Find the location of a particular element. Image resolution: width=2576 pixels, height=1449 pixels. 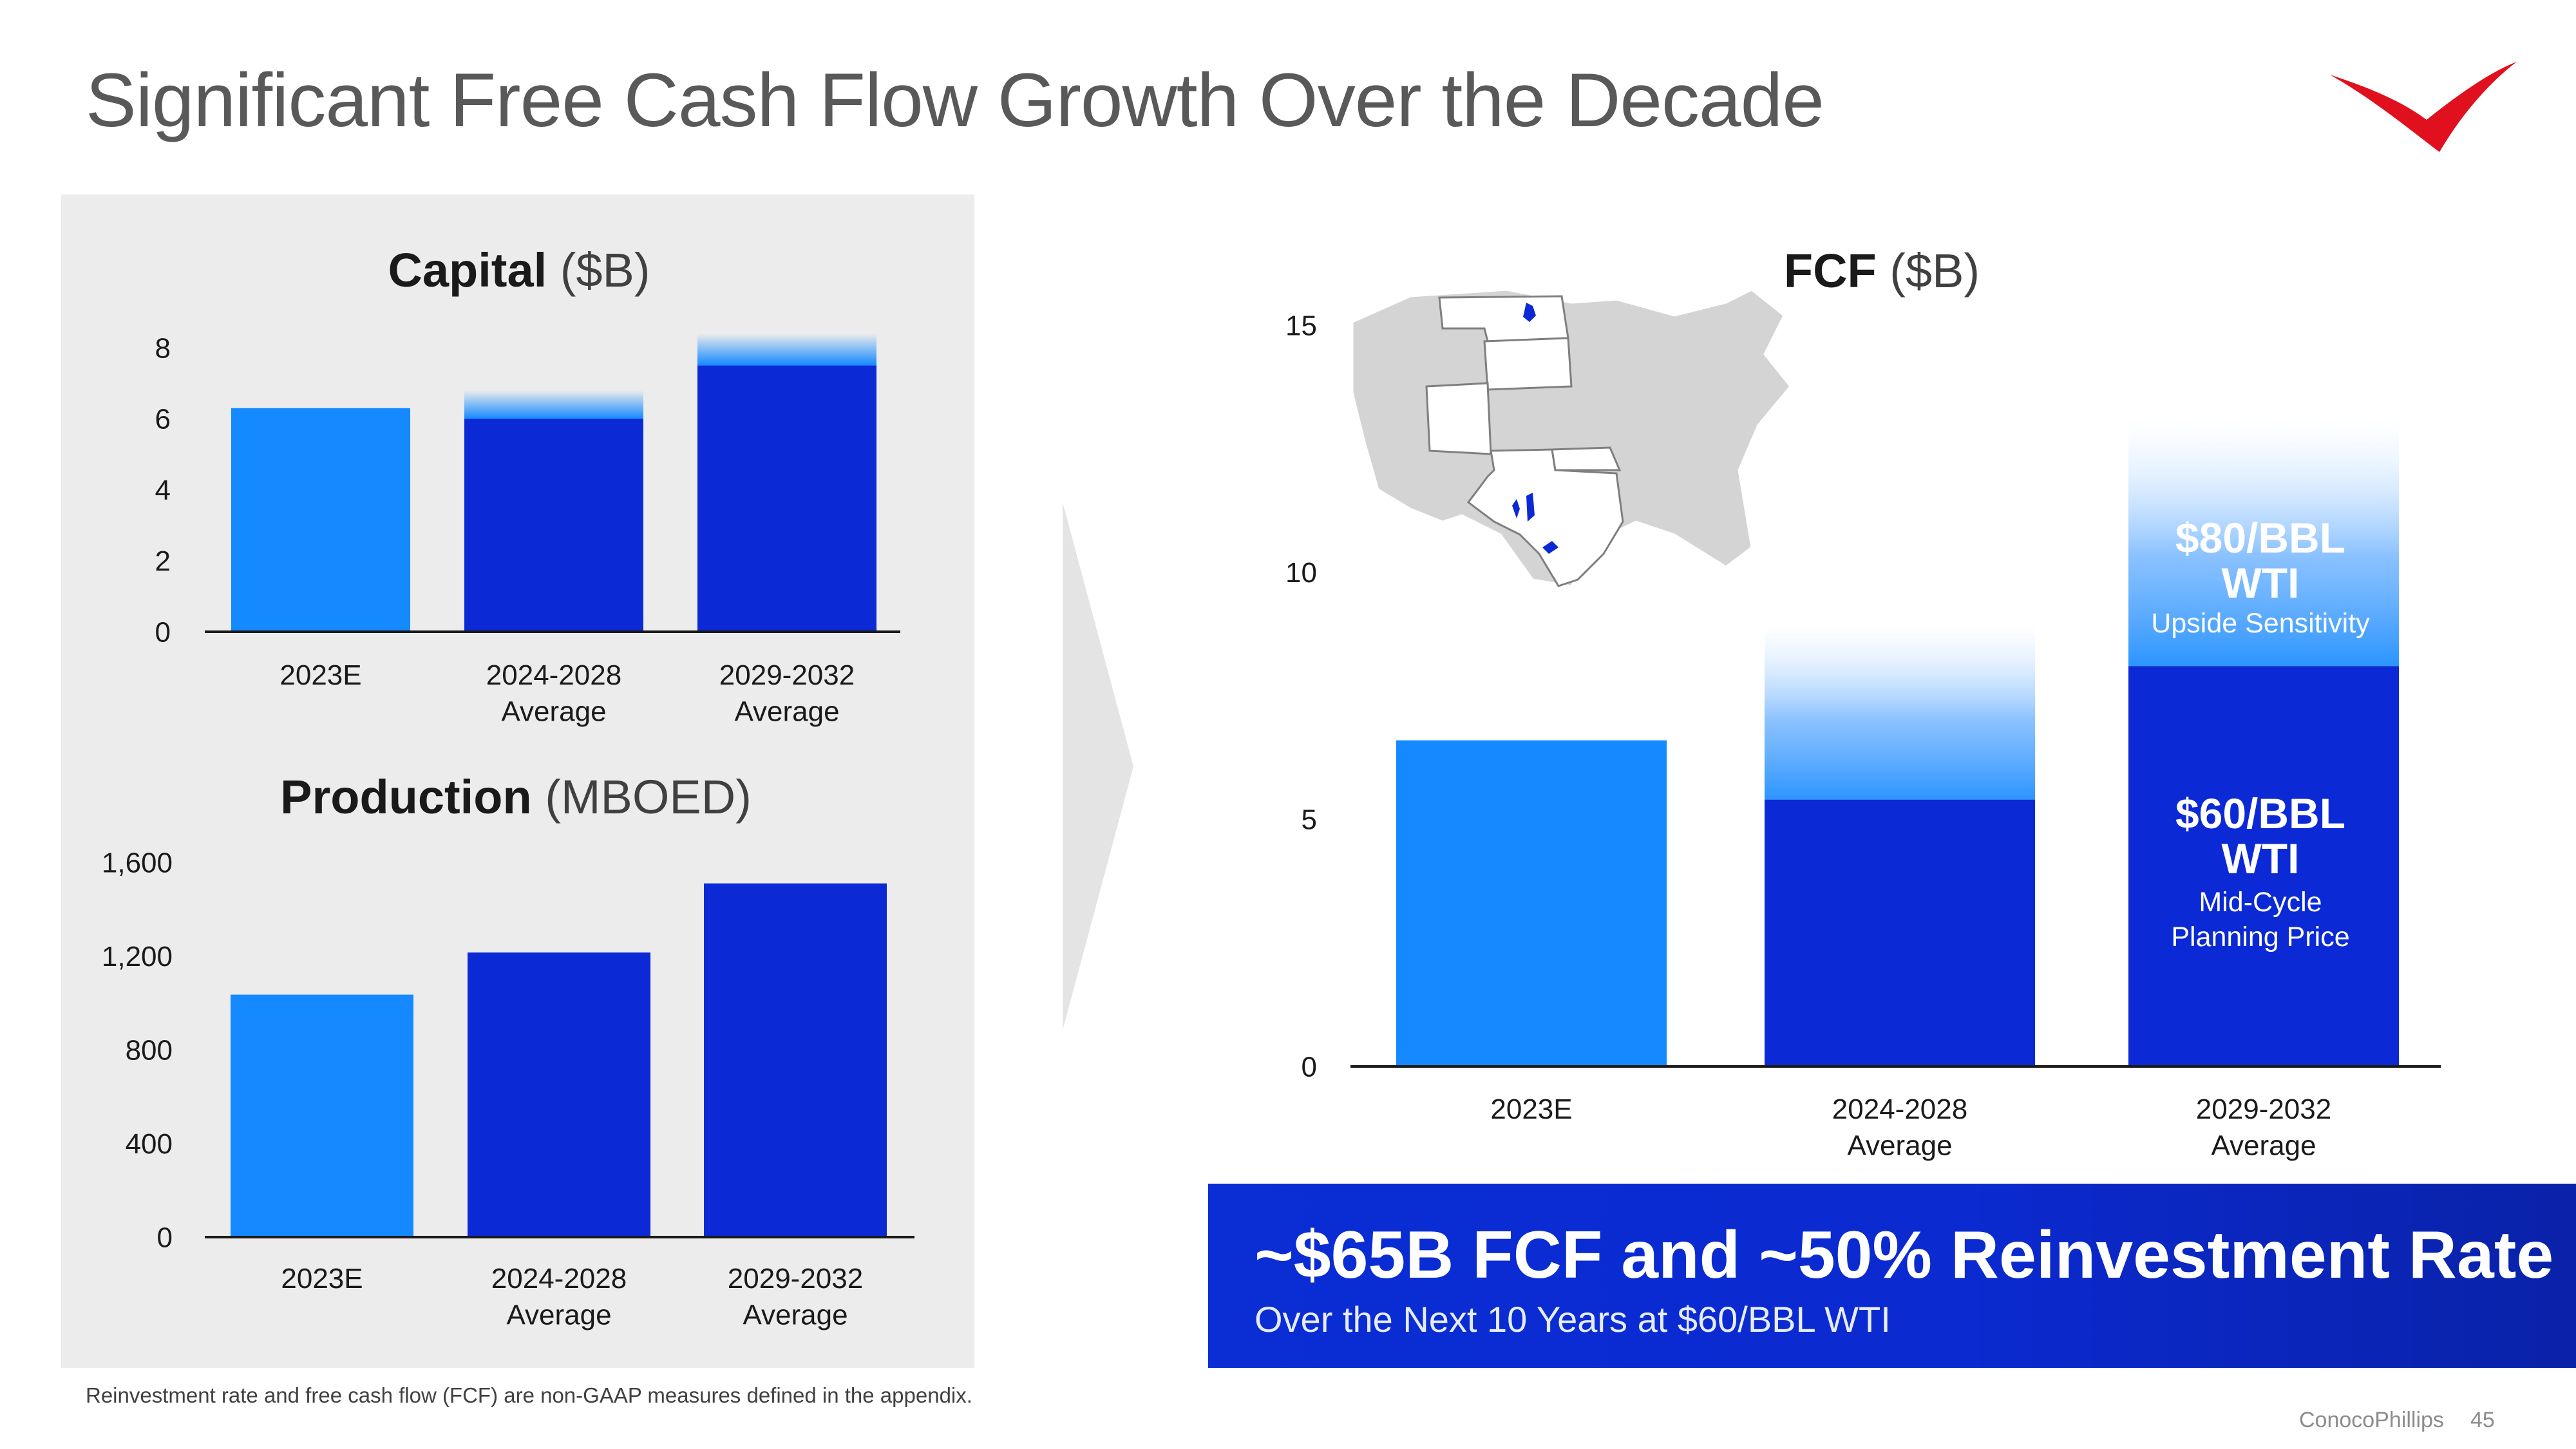

capital-xlabel: 2029-2032 Average is located at coordinates (787, 693).